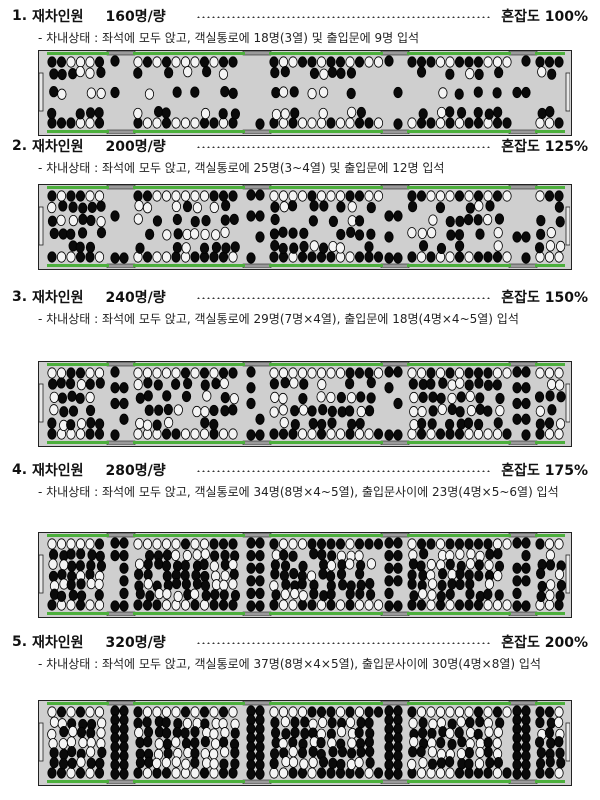 The width and height of the screenshot is (600, 800). Describe the element at coordinates (41, 226) in the screenshot. I see `car-end-left` at that location.